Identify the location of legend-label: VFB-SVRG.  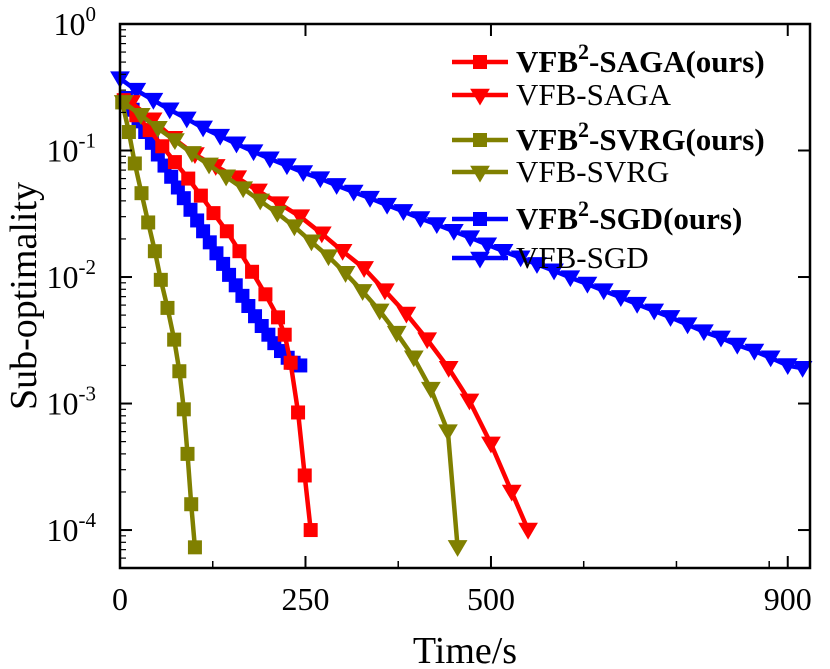
(592, 171).